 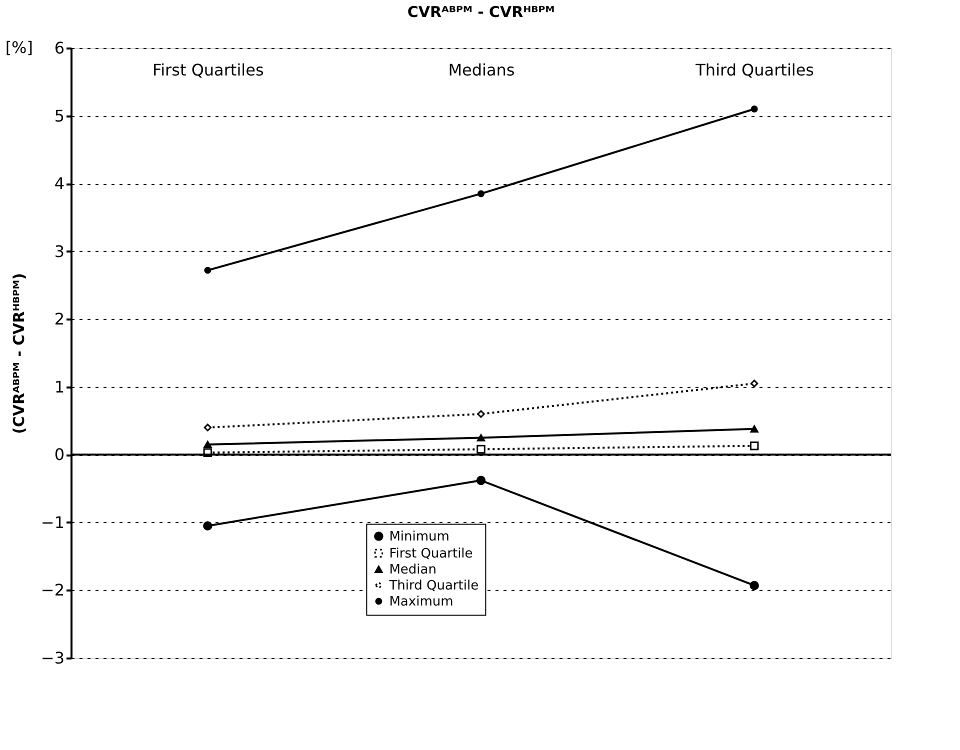 What do you see at coordinates (59, 319) in the screenshot?
I see `y-tick-label: 2` at bounding box center [59, 319].